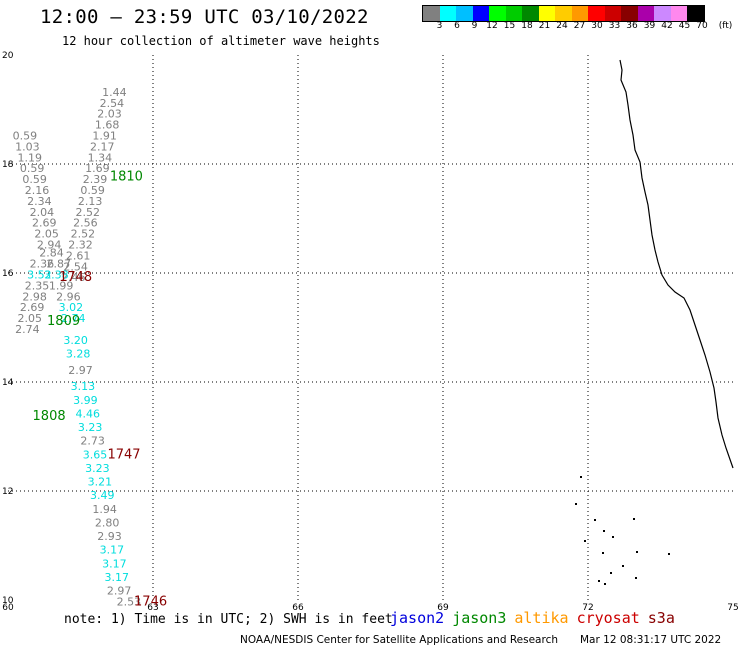 This screenshot has width=740, height=650. What do you see at coordinates (492, 26) in the screenshot?
I see `color-scale-label: 12` at bounding box center [492, 26].